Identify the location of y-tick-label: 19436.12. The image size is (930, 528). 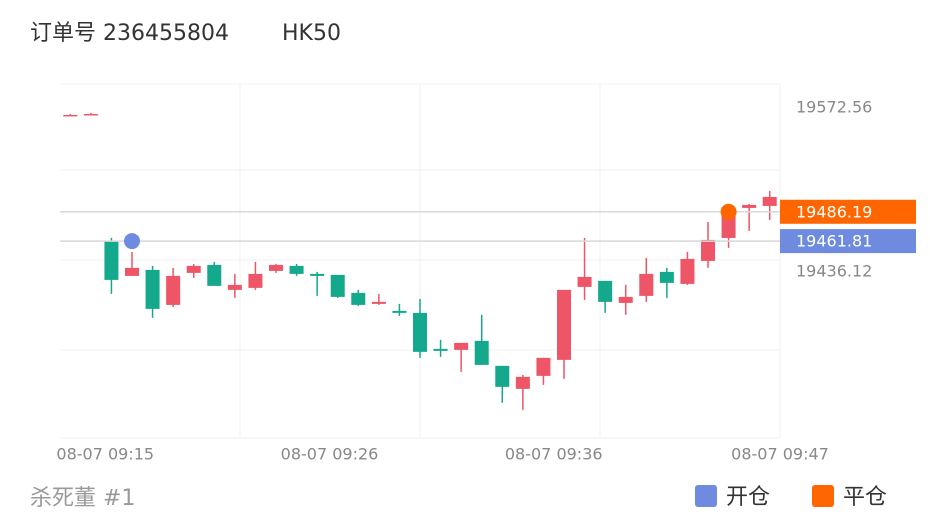
(834, 270).